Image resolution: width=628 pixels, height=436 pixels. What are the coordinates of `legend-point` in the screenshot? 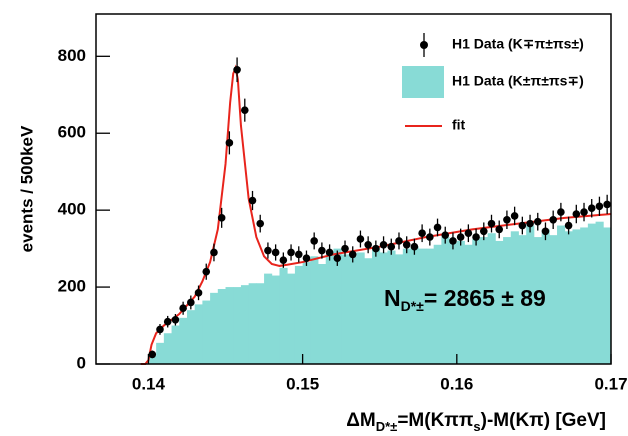 It's located at (424, 45).